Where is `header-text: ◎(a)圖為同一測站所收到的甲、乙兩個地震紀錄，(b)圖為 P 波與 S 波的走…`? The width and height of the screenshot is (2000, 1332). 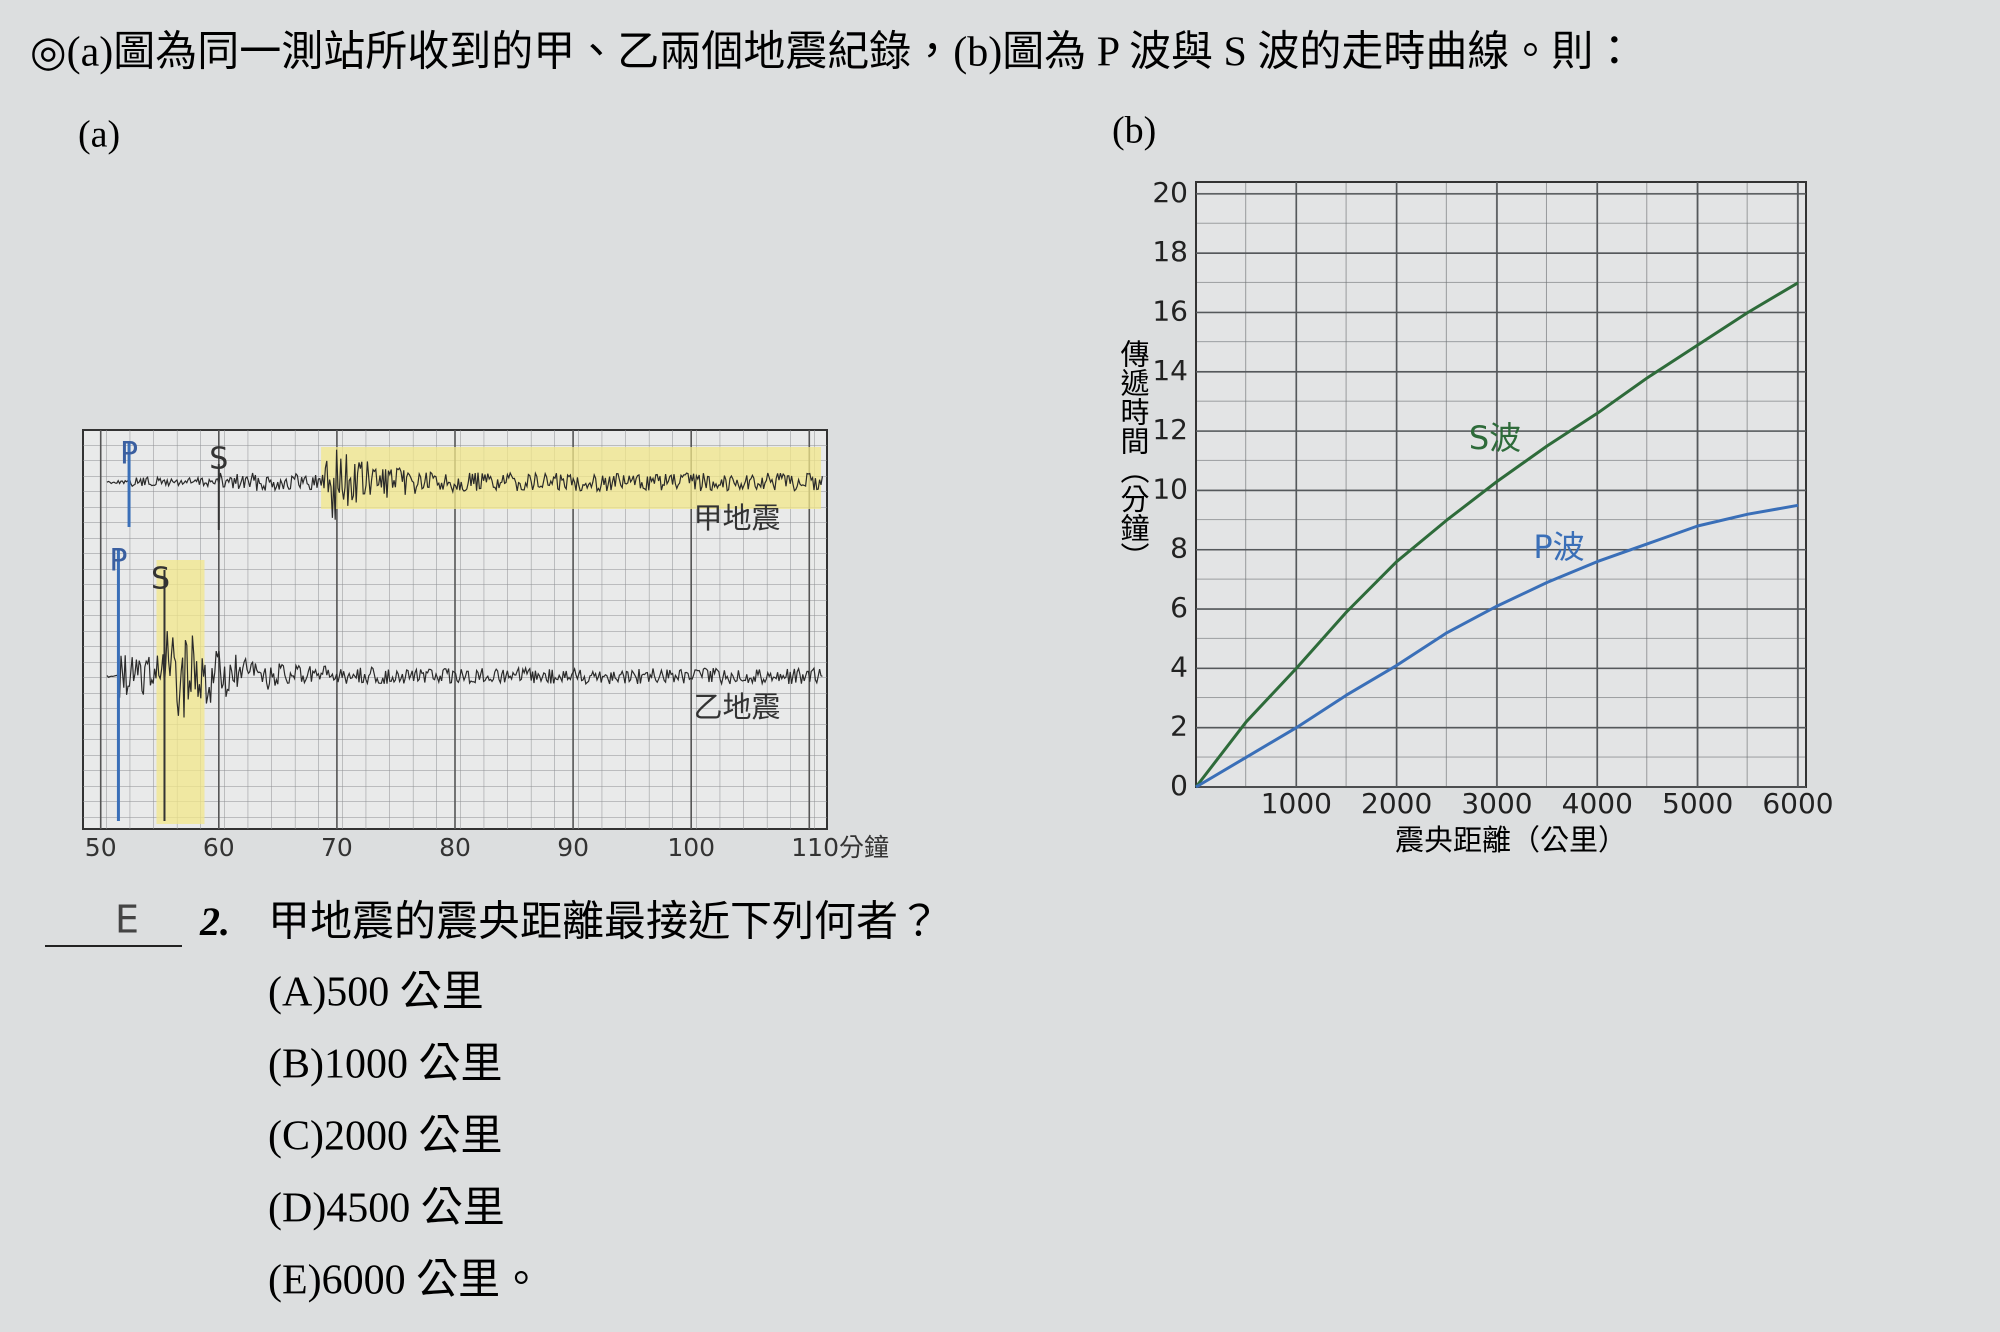
header-text: ◎(a)圖為同一測站所收到的甲、乙兩個地震紀錄，(b)圖為 P 波與 S 波的走… is located at coordinates (832, 53).